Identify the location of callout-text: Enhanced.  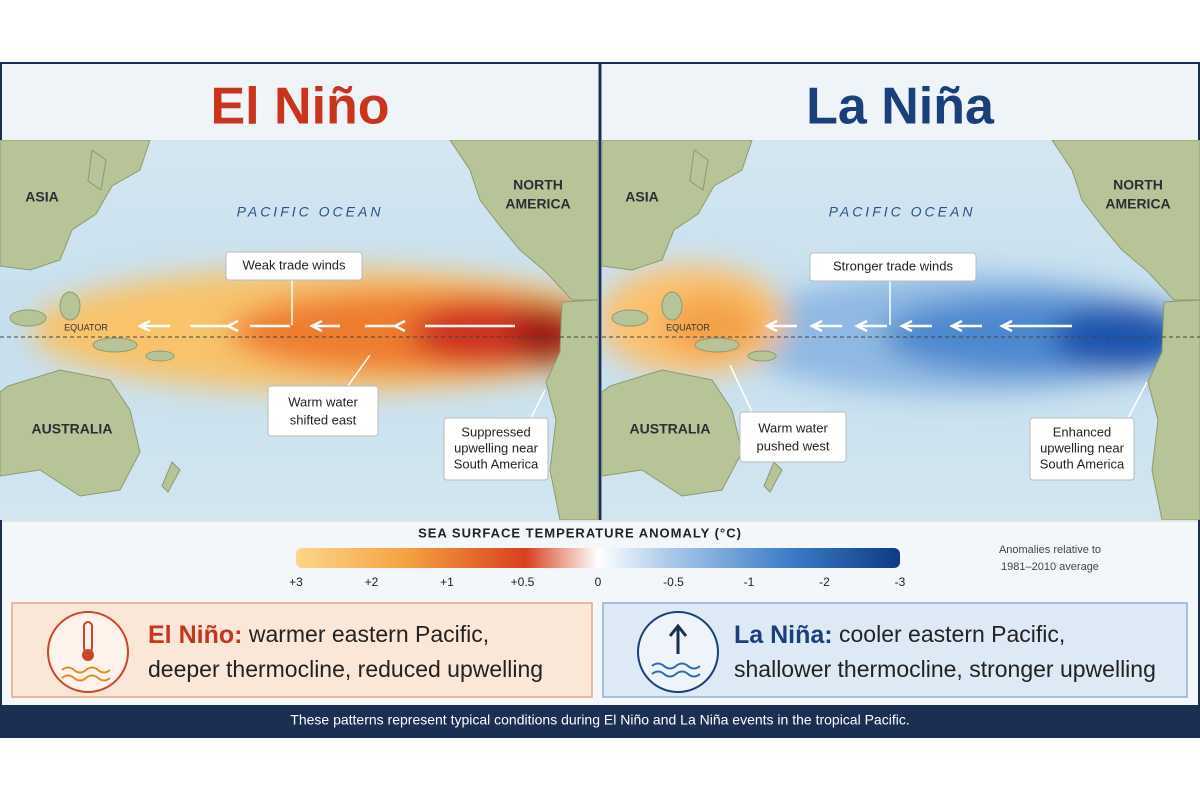
(1082, 431).